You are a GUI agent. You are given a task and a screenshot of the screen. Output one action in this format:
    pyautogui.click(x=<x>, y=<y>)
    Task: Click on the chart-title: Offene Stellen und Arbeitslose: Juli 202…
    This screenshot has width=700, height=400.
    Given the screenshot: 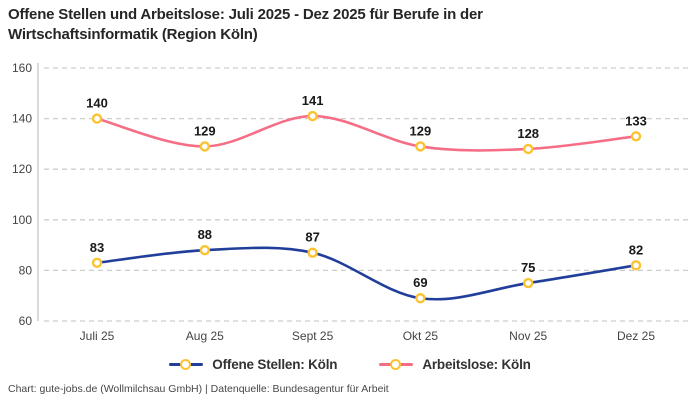 What is the action you would take?
    pyautogui.click(x=245, y=24)
    